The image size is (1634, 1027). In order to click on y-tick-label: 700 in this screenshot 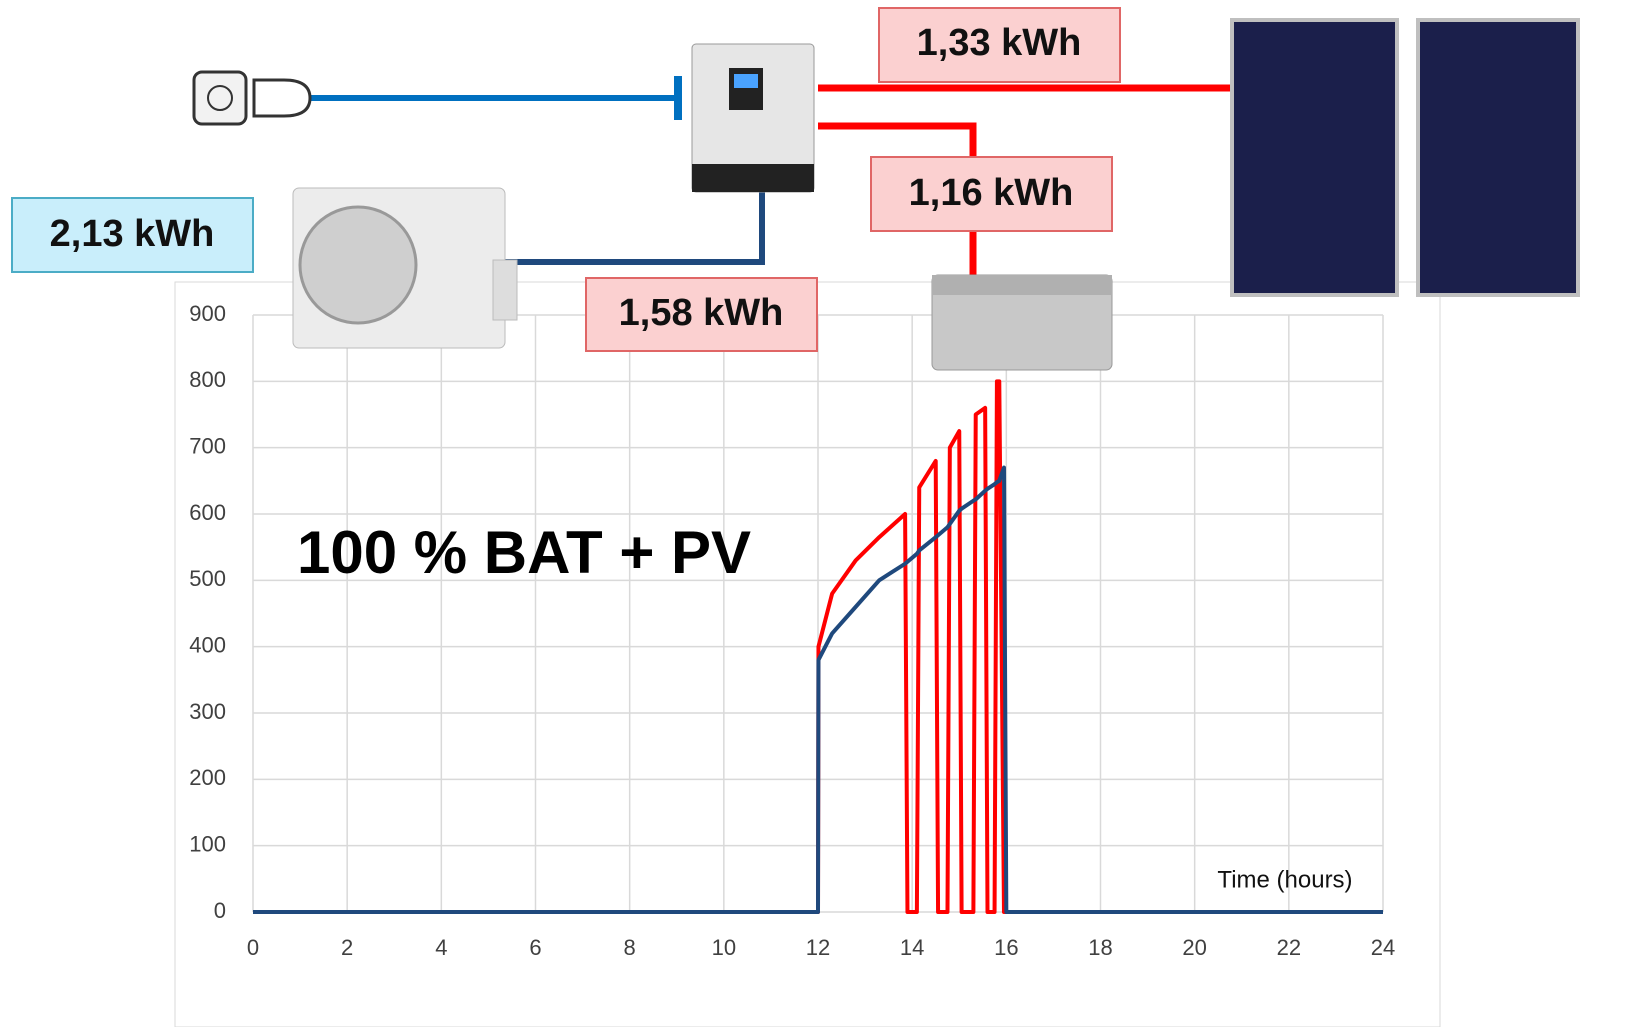, I will do `click(207, 445)`.